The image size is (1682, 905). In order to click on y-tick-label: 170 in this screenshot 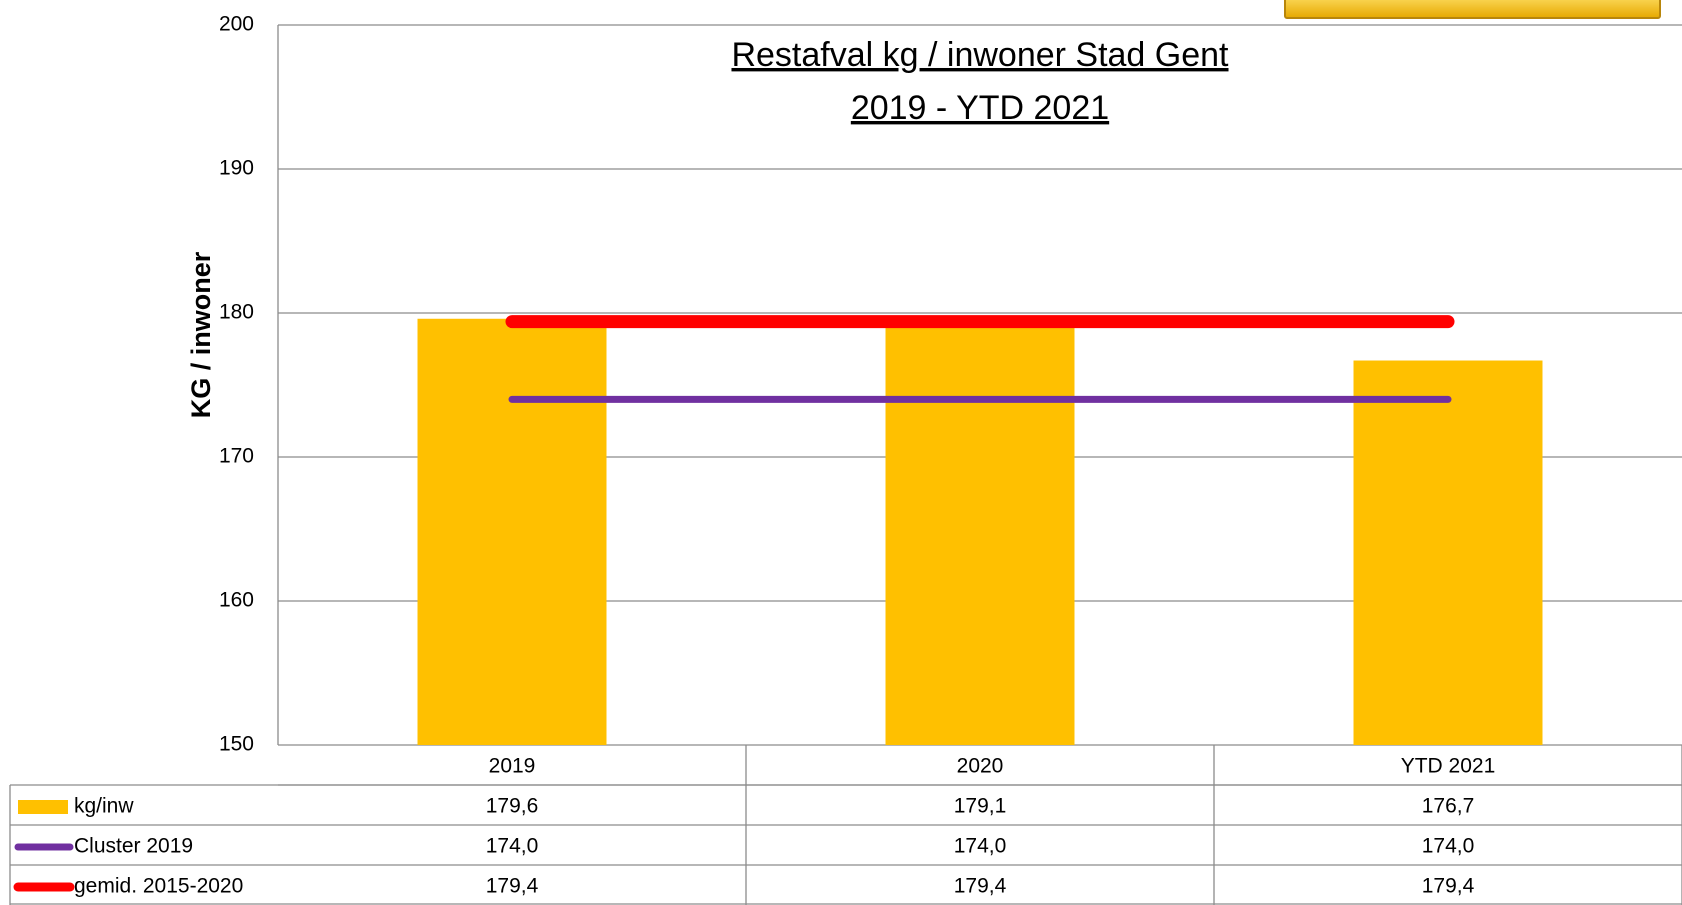, I will do `click(236, 456)`.